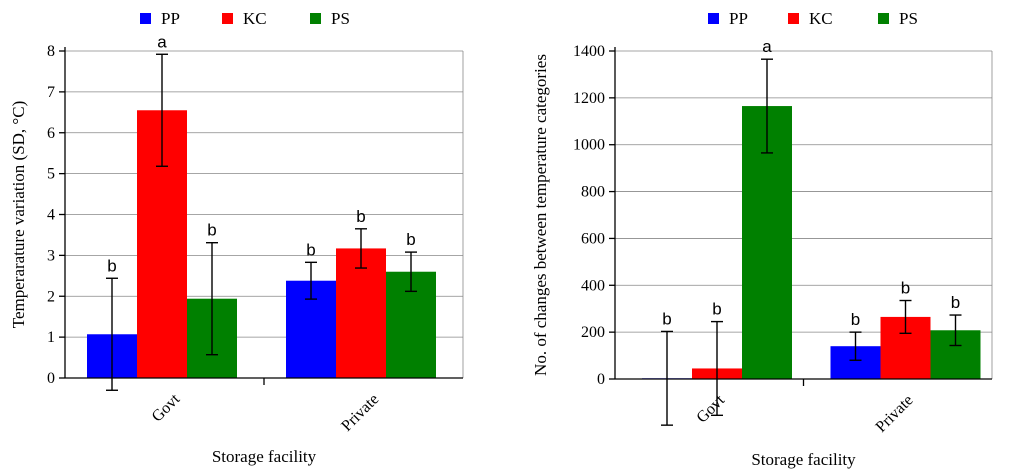 This screenshot has width=1010, height=470. Describe the element at coordinates (51, 174) in the screenshot. I see `y-tick-label: 5` at that location.